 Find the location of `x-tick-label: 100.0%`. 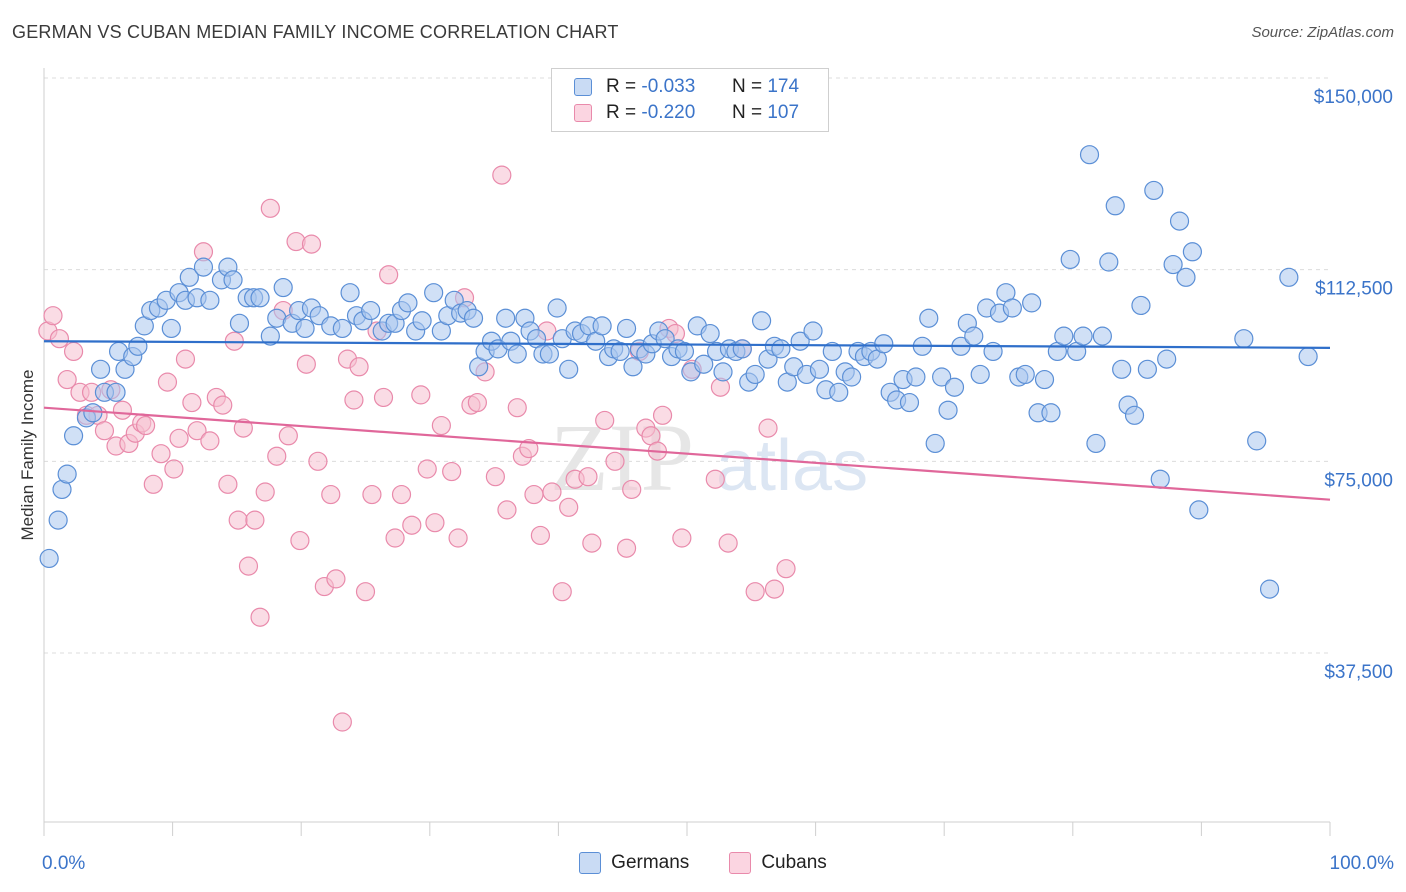

x-tick-label: 100.0% is located at coordinates (1362, 863).